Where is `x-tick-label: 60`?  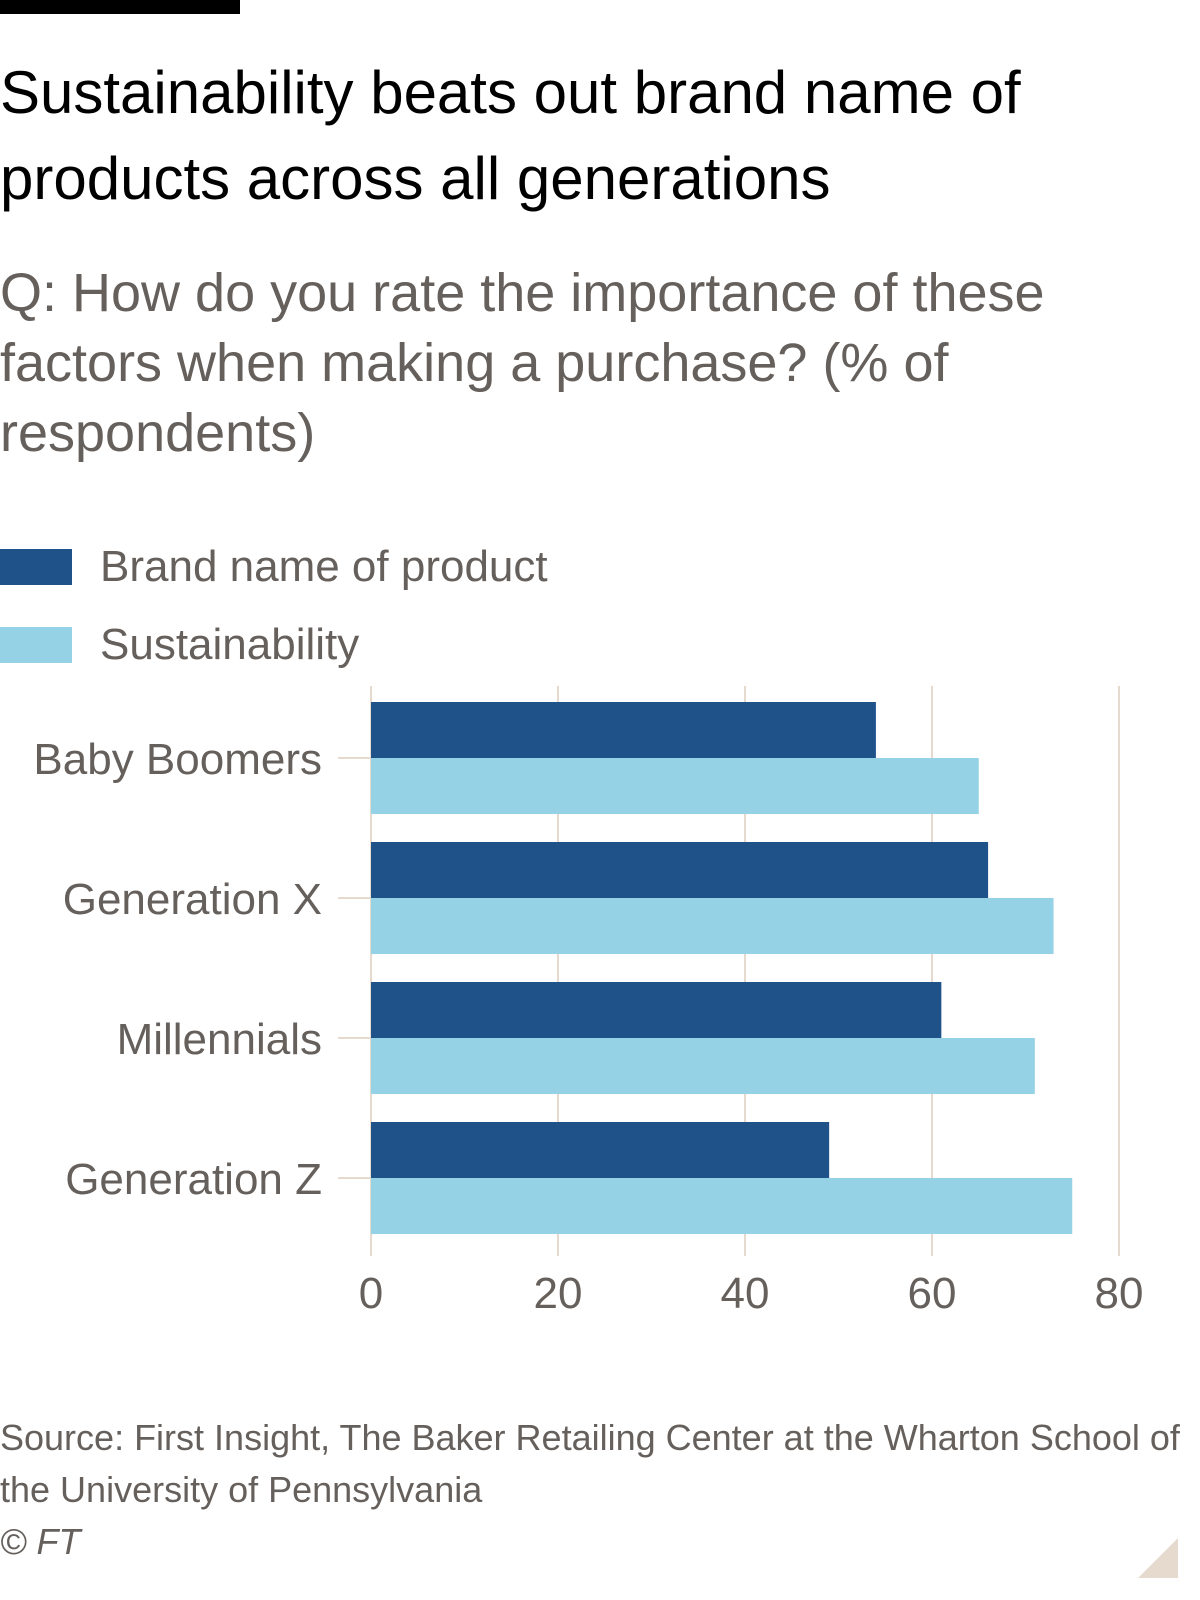
x-tick-label: 60 is located at coordinates (932, 1293).